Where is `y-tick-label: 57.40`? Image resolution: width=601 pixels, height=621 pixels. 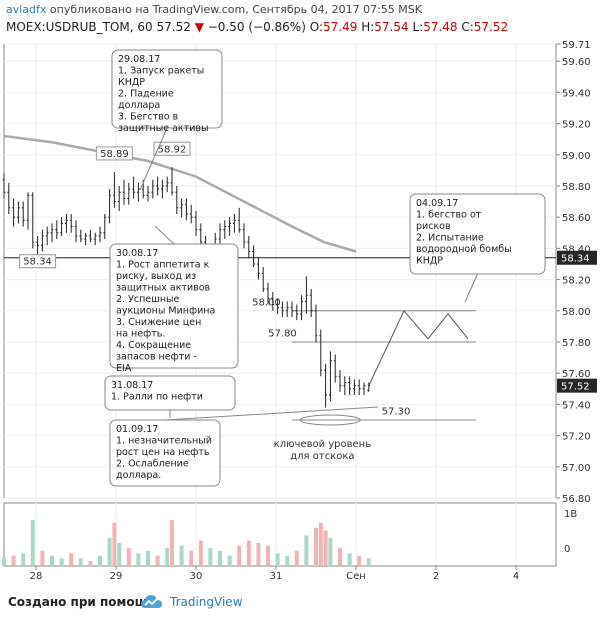
y-tick-label: 57.40 is located at coordinates (576, 405).